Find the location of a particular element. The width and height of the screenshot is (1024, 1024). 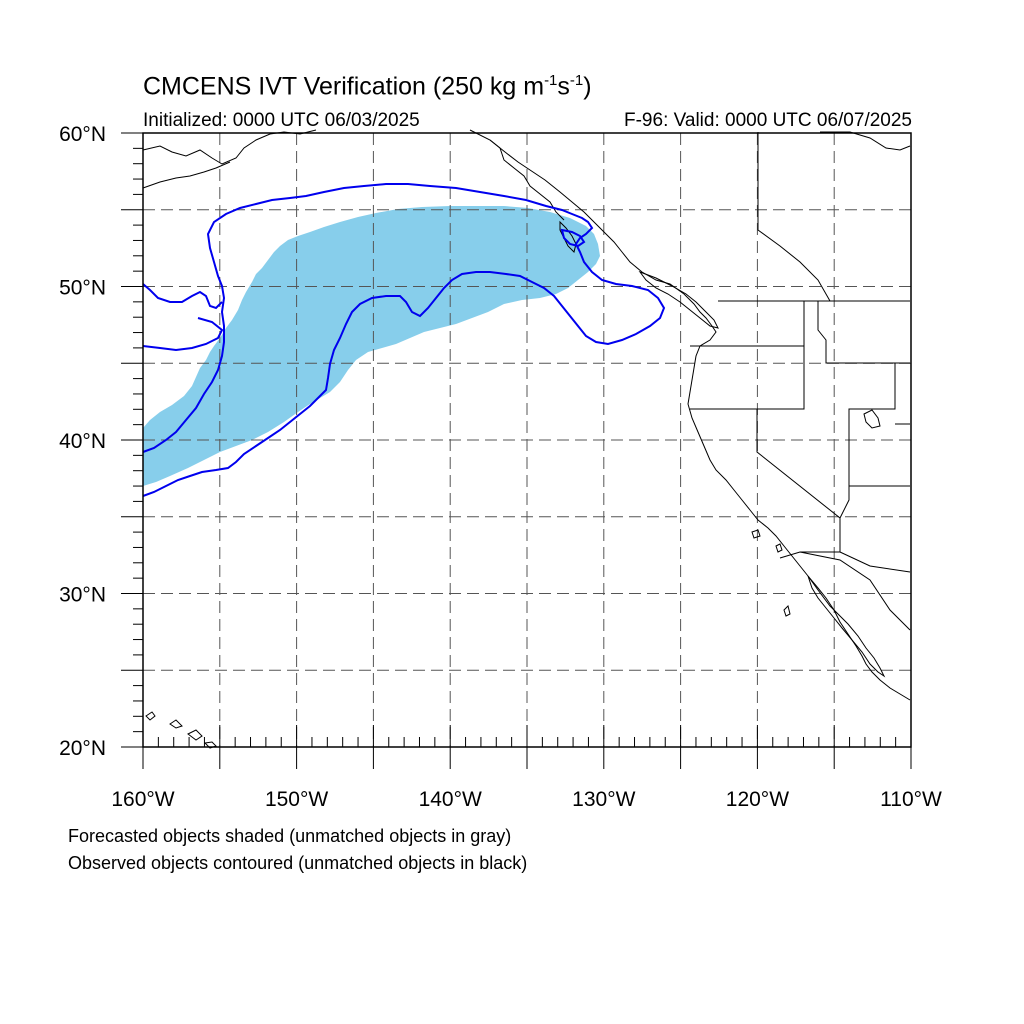

forecast-ivt-object is located at coordinates (371, 346).